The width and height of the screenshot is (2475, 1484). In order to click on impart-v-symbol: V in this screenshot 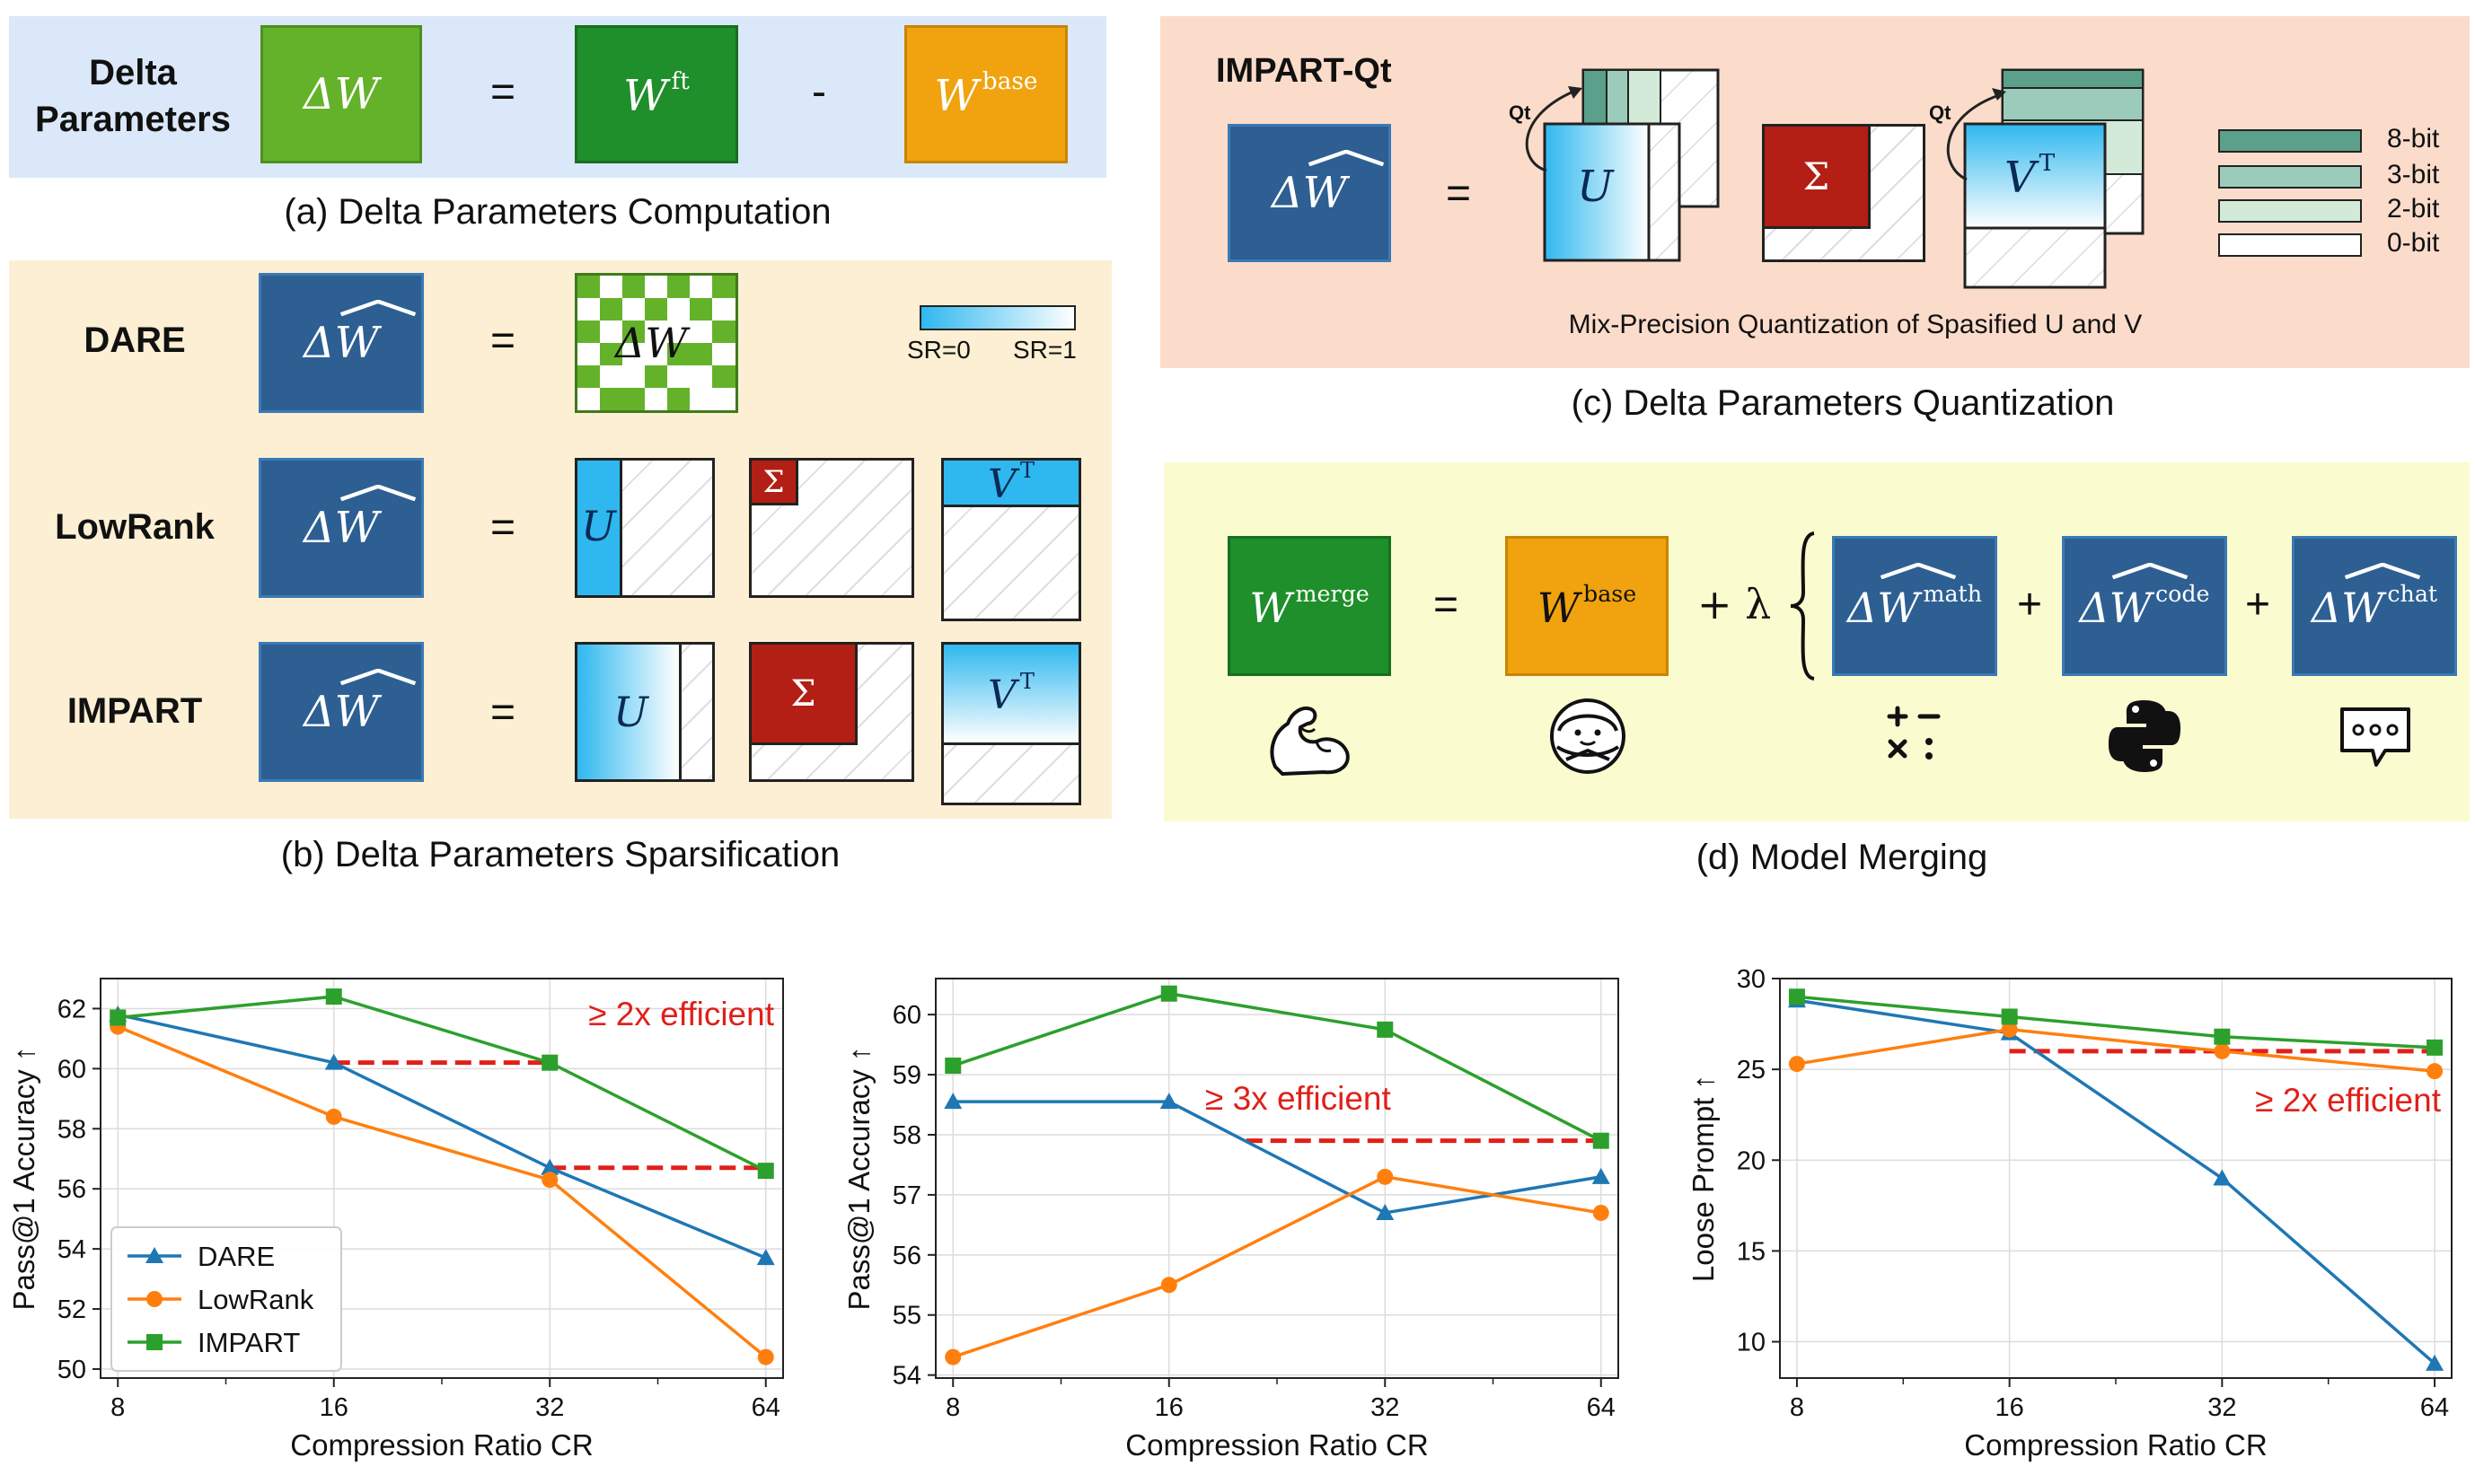, I will do `click(1003, 695)`.